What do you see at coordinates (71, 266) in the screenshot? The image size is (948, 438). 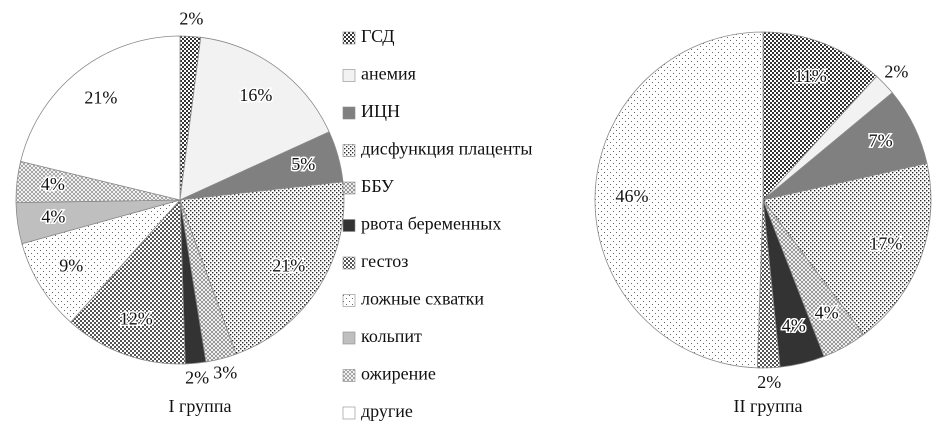 I see `data-label: 9%` at bounding box center [71, 266].